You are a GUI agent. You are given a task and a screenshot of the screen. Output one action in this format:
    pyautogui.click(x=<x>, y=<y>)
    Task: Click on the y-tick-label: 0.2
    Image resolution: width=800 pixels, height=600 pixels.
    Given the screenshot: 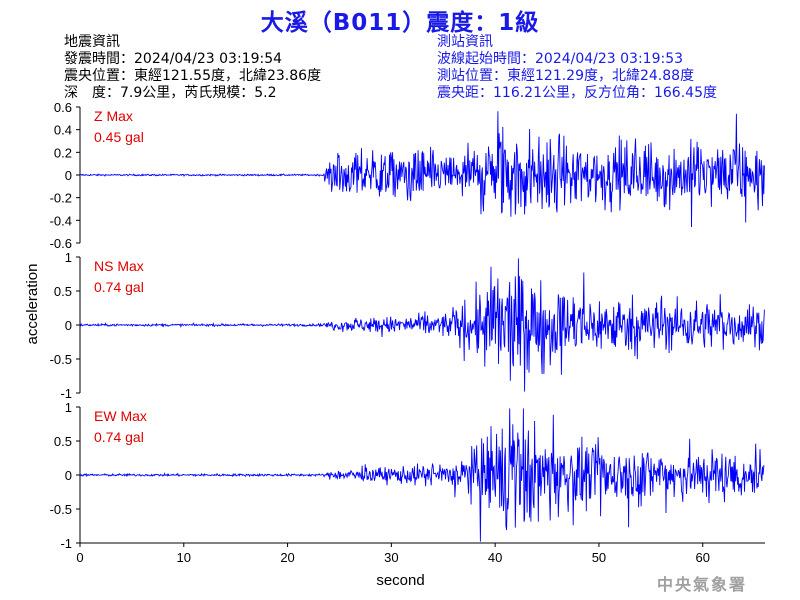 What is the action you would take?
    pyautogui.click(x=63, y=152)
    